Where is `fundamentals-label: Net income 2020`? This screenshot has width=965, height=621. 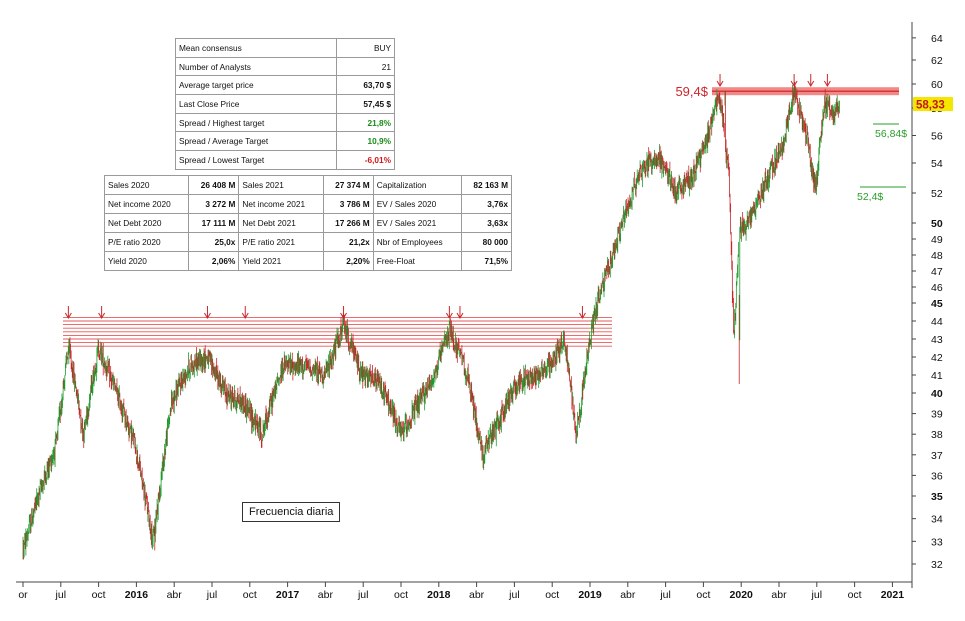
fundamentals-label: Net income 2020 is located at coordinates (146, 204).